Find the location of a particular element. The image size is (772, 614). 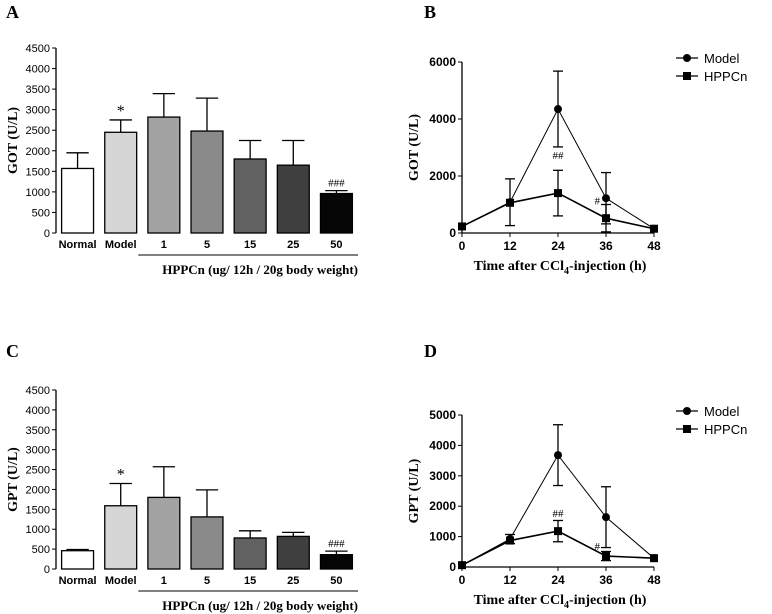

x-tick-label: 50 is located at coordinates (336, 581).